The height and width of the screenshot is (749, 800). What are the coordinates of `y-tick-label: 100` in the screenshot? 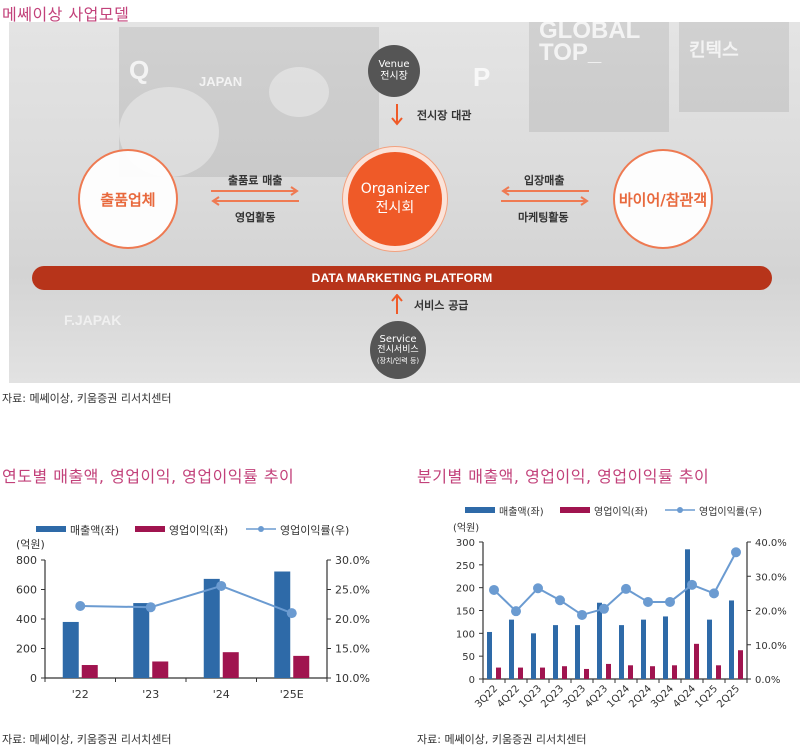 It's located at (465, 634).